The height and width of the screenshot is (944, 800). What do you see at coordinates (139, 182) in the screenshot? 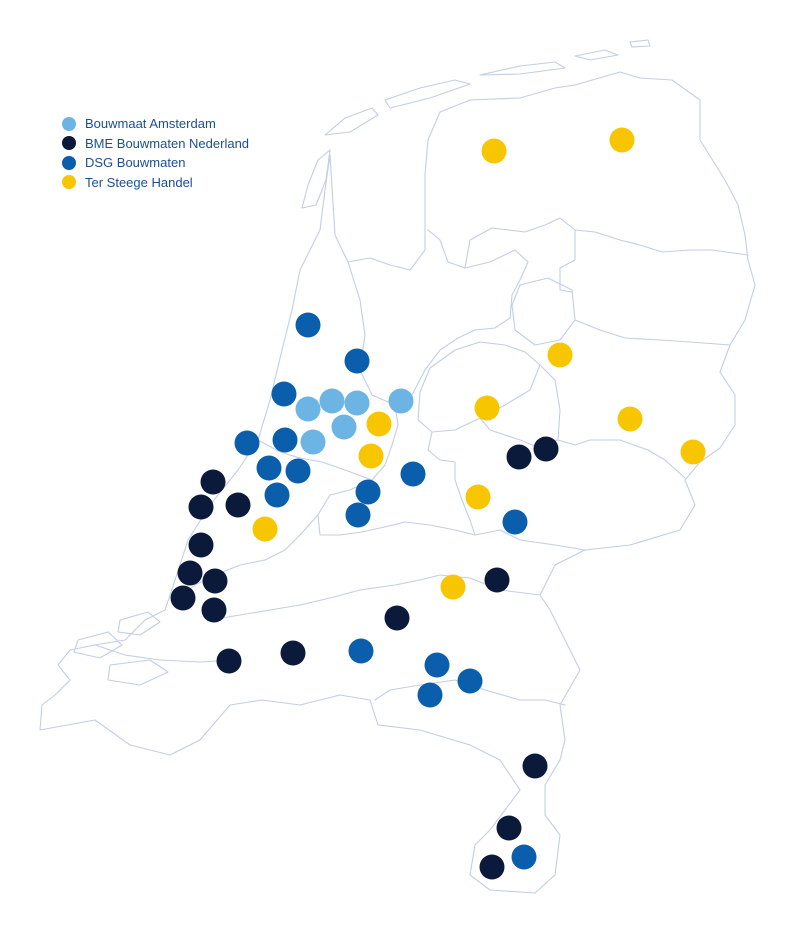
I see `legend-label: Ter Steege Handel` at bounding box center [139, 182].